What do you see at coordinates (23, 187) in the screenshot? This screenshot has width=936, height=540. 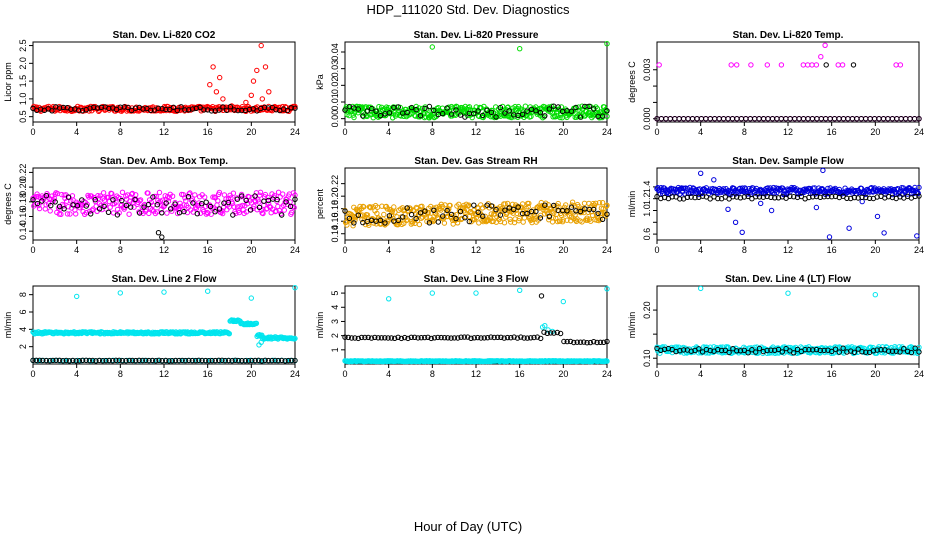 I see `y-tick-label: 0.20` at bounding box center [23, 187].